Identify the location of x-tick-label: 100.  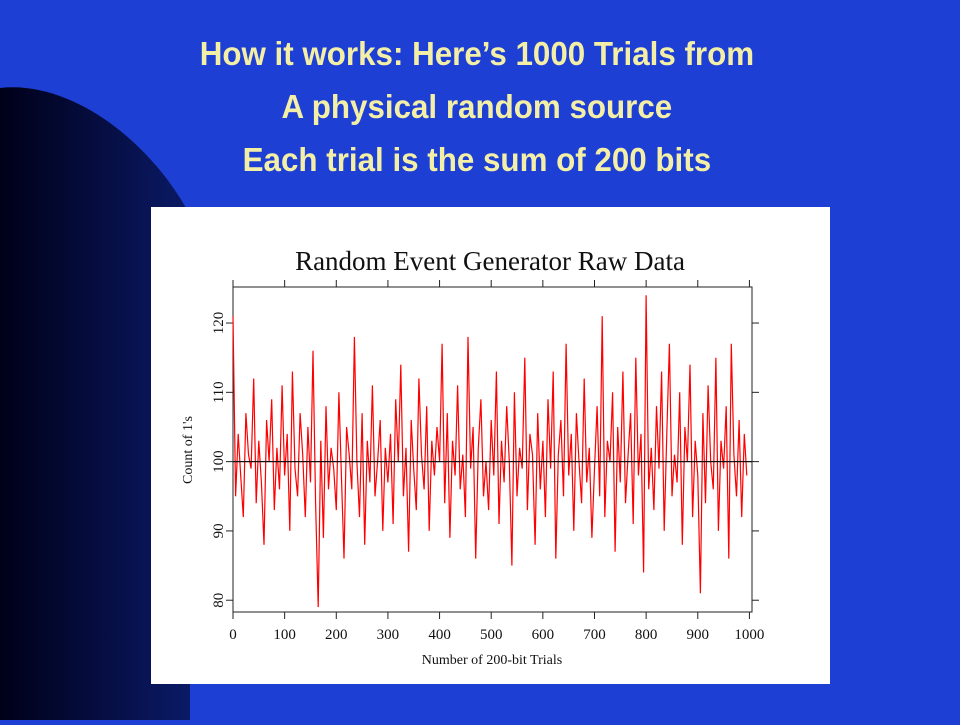
(284, 635).